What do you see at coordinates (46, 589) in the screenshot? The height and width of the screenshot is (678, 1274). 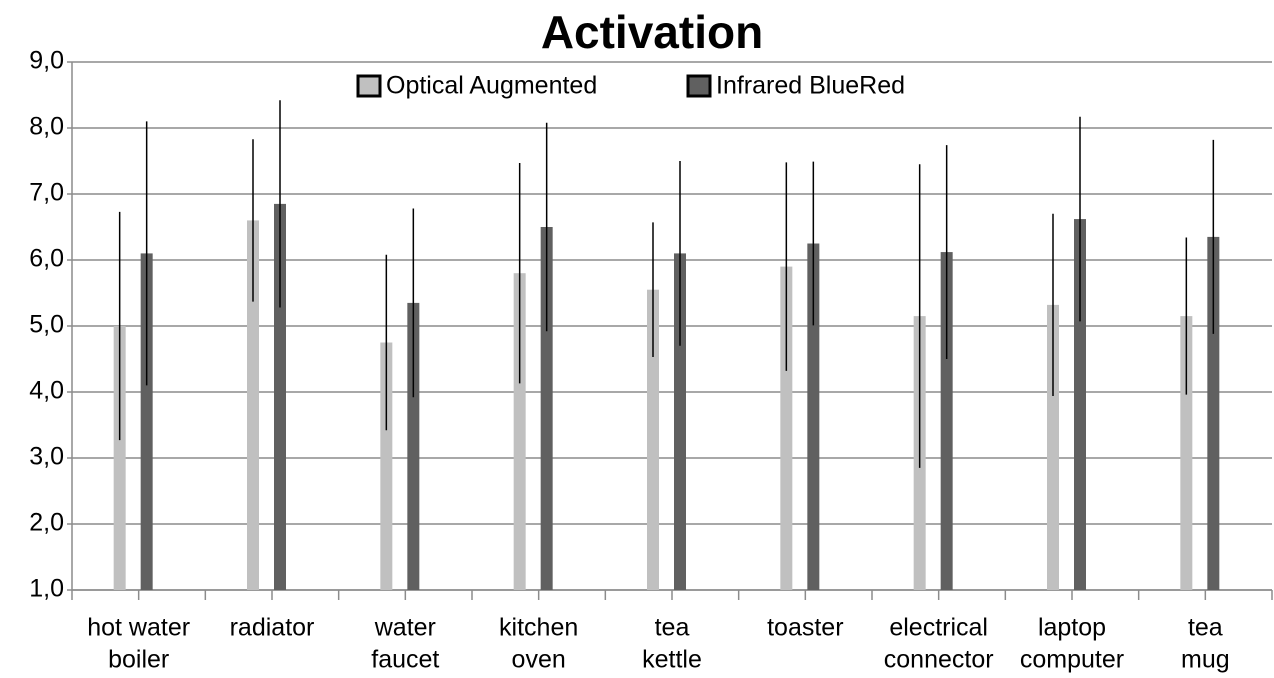 I see `y-tick-label: 1,0` at bounding box center [46, 589].